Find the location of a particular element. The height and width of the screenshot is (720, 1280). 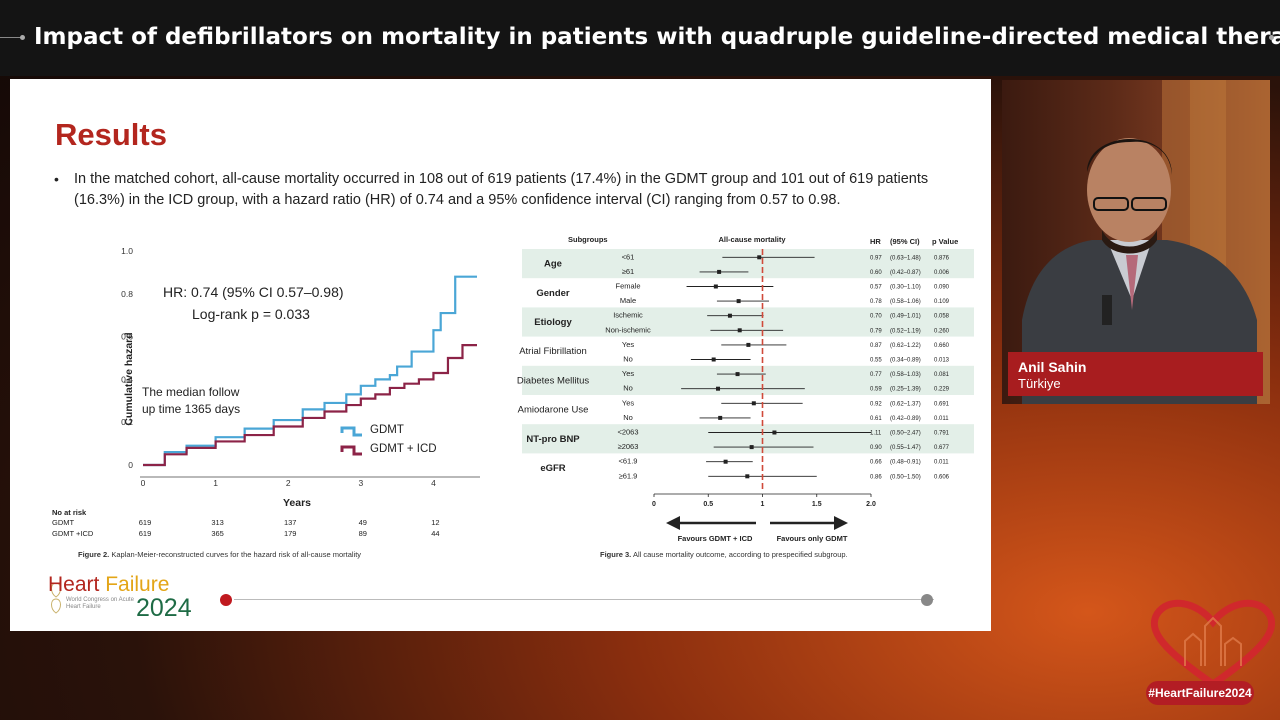

forest-p-value: 0.606 is located at coordinates (942, 477).